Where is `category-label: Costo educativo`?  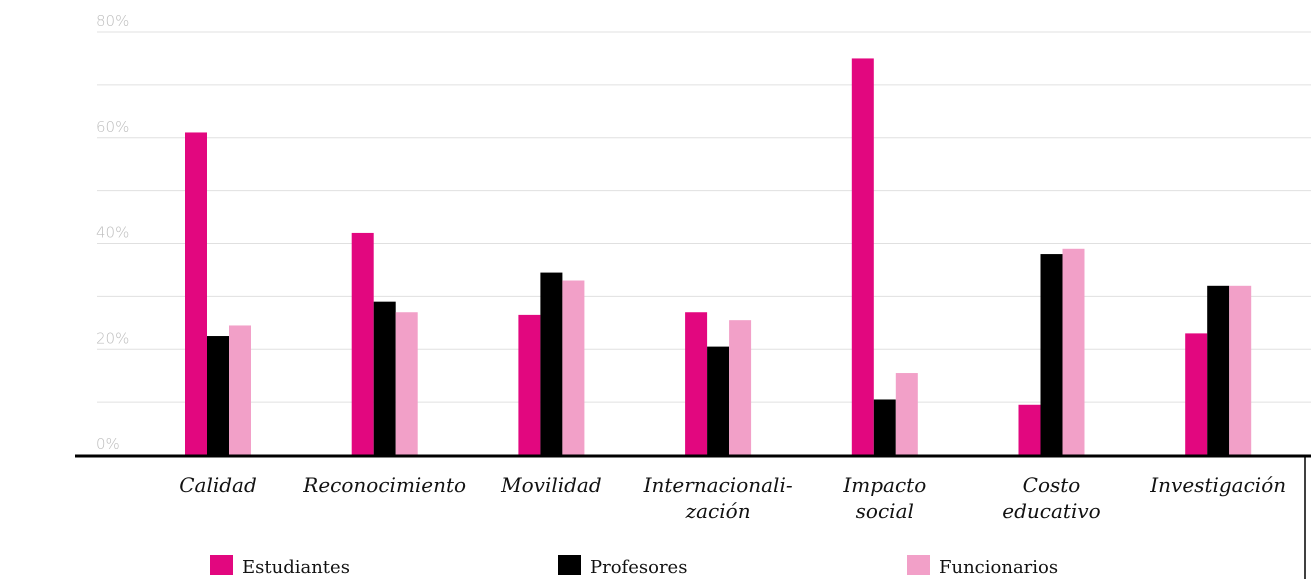 category-label: Costo educativo is located at coordinates (1051, 498).